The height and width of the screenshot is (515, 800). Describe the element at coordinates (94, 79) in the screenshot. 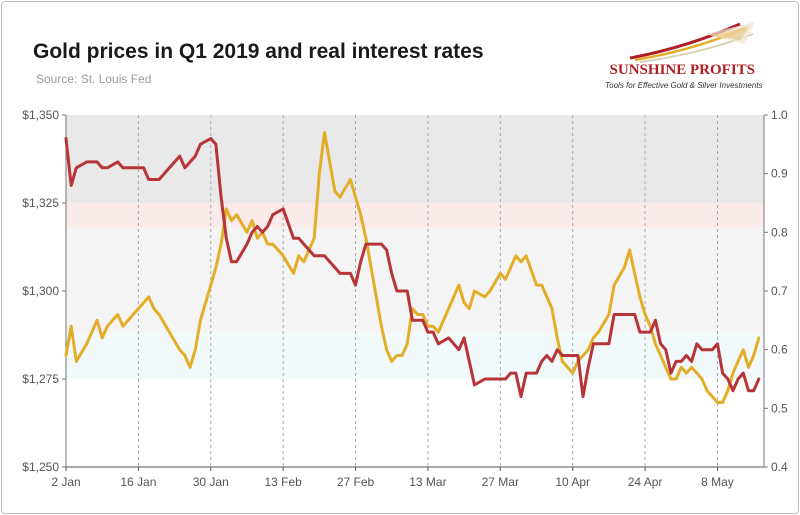

I see `chart-source: Source: St. Louis Fed` at that location.